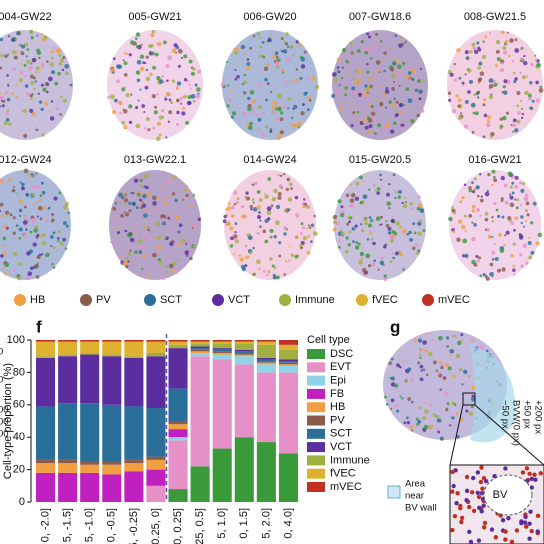 This screenshot has width=544, height=544. Describe the element at coordinates (395, 326) in the screenshot. I see `panel-label: g` at that location.